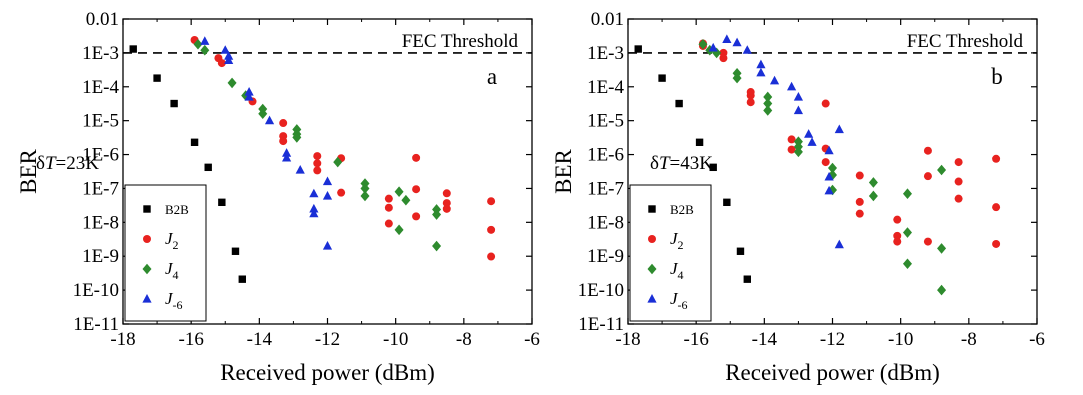 This screenshot has width=1083, height=395. What do you see at coordinates (670, 253) in the screenshot?
I see `legend: B2B J2 J4 J-6` at bounding box center [670, 253].